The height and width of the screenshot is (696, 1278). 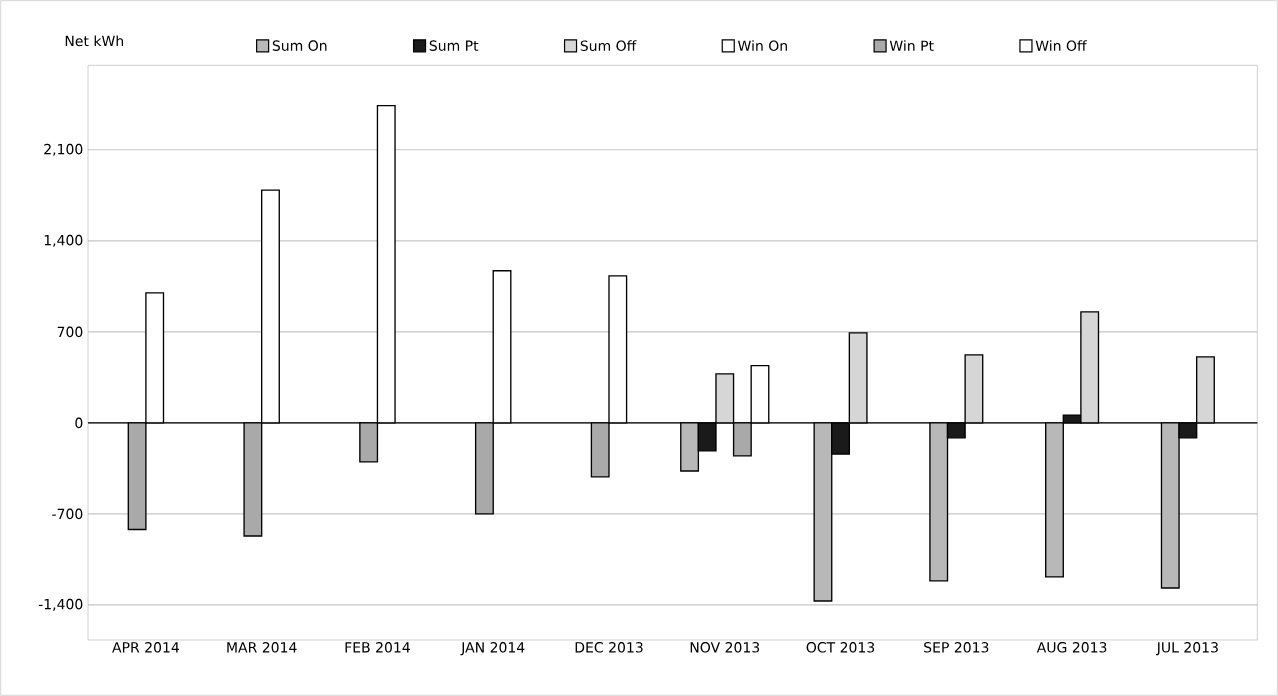 I want to click on y-tick-label: -700, so click(x=67, y=514).